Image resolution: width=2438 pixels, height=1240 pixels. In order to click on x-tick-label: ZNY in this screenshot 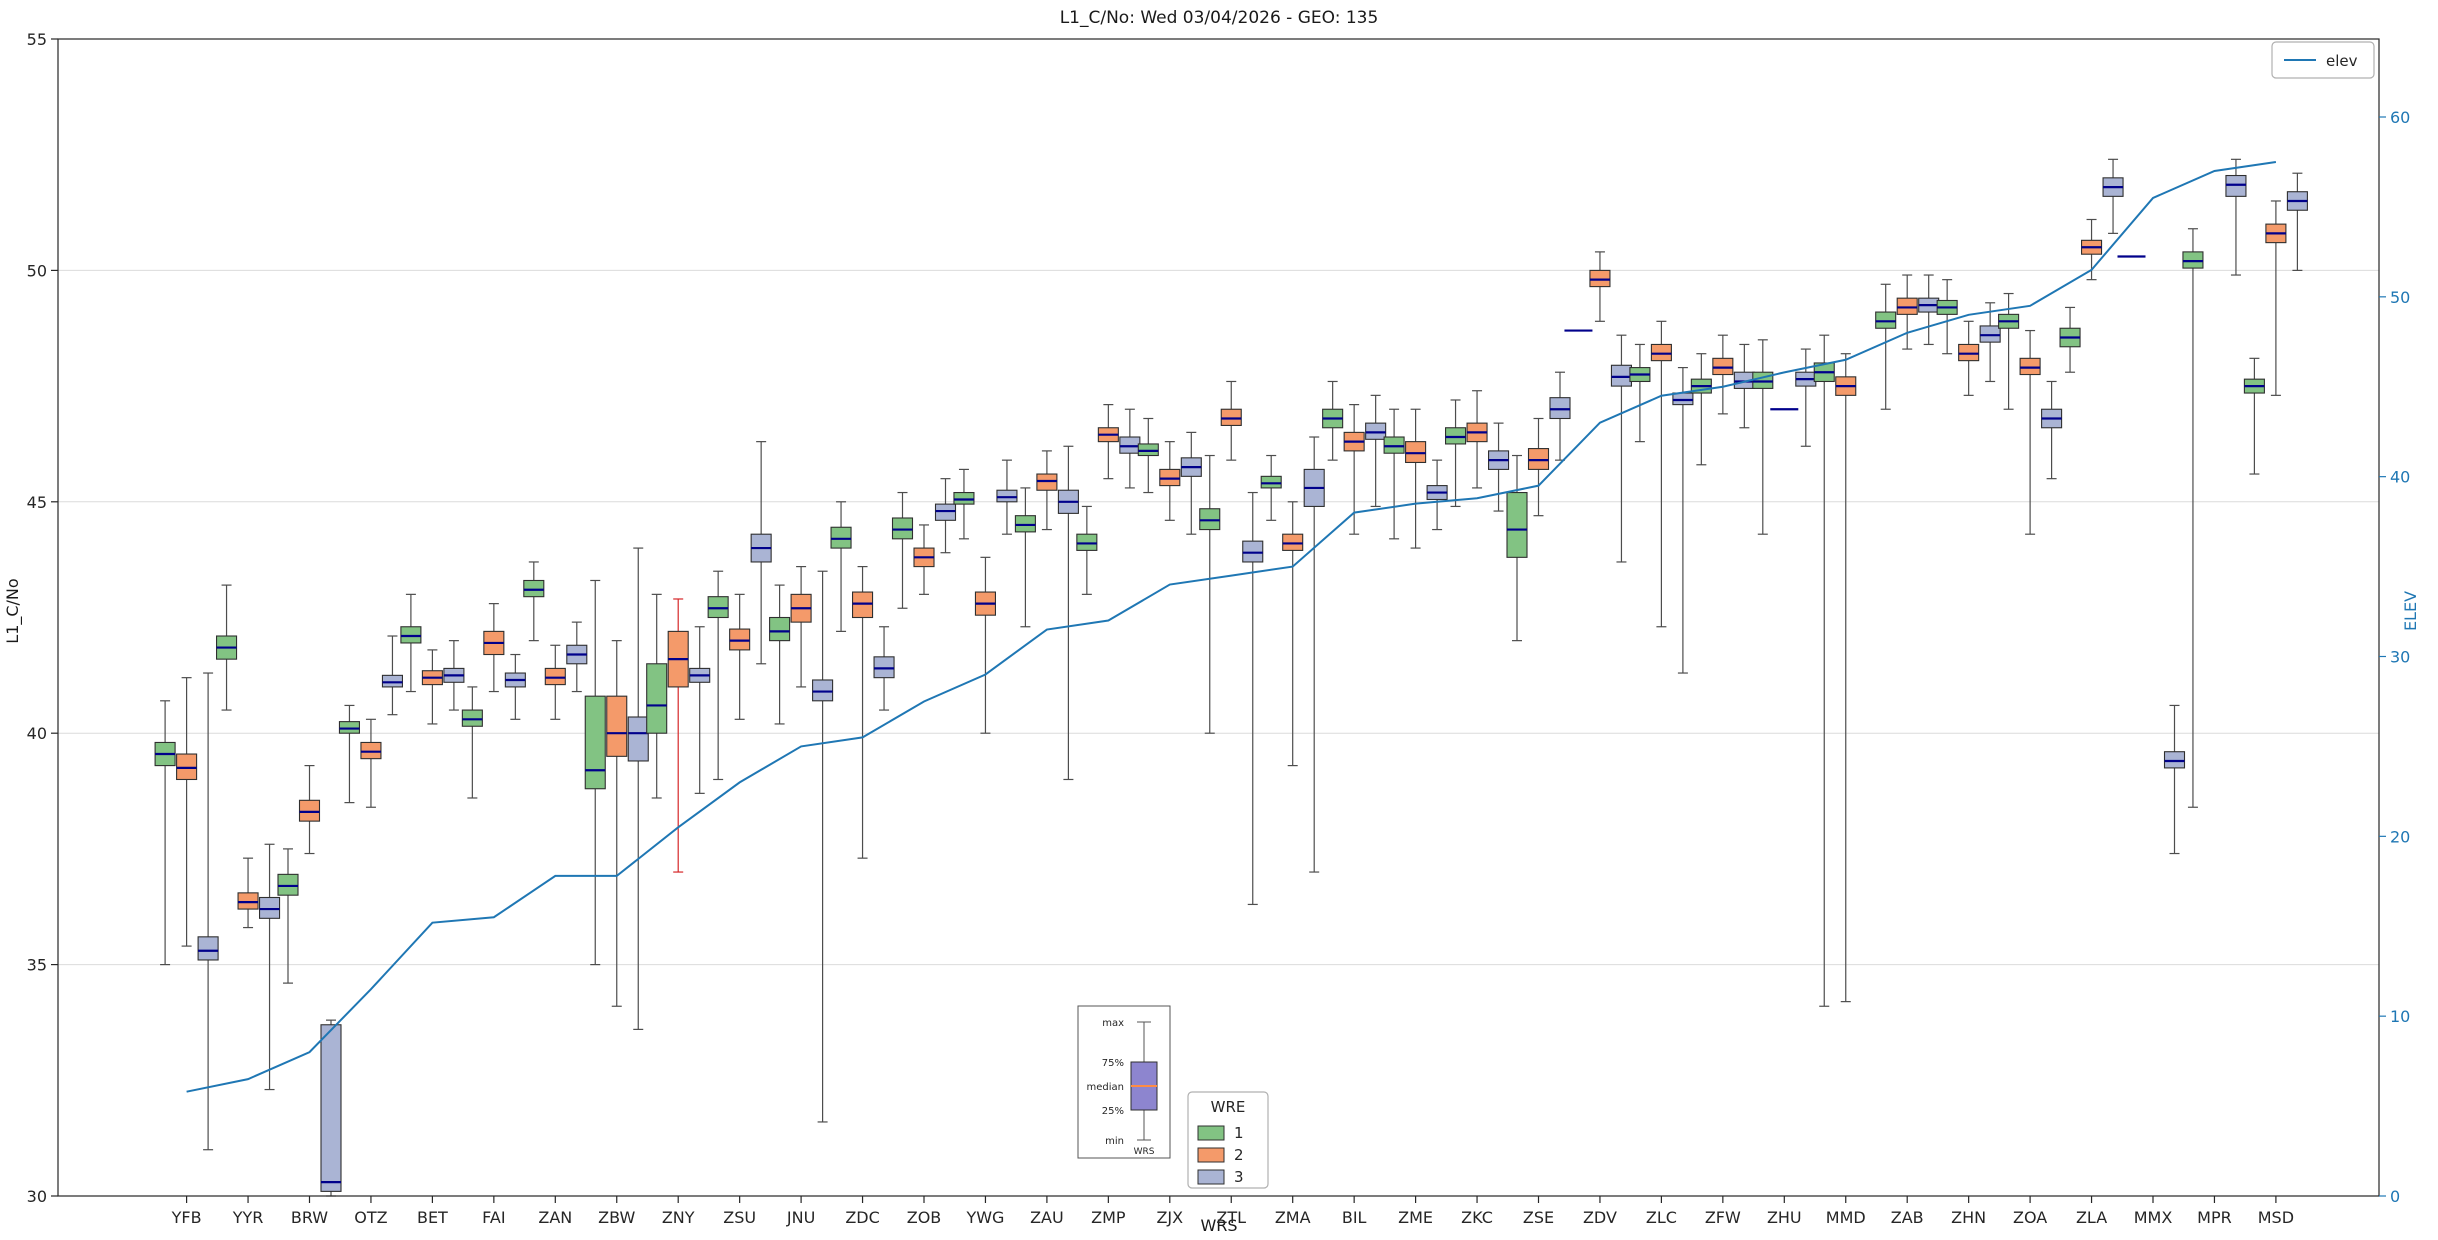, I will do `click(678, 1217)`.